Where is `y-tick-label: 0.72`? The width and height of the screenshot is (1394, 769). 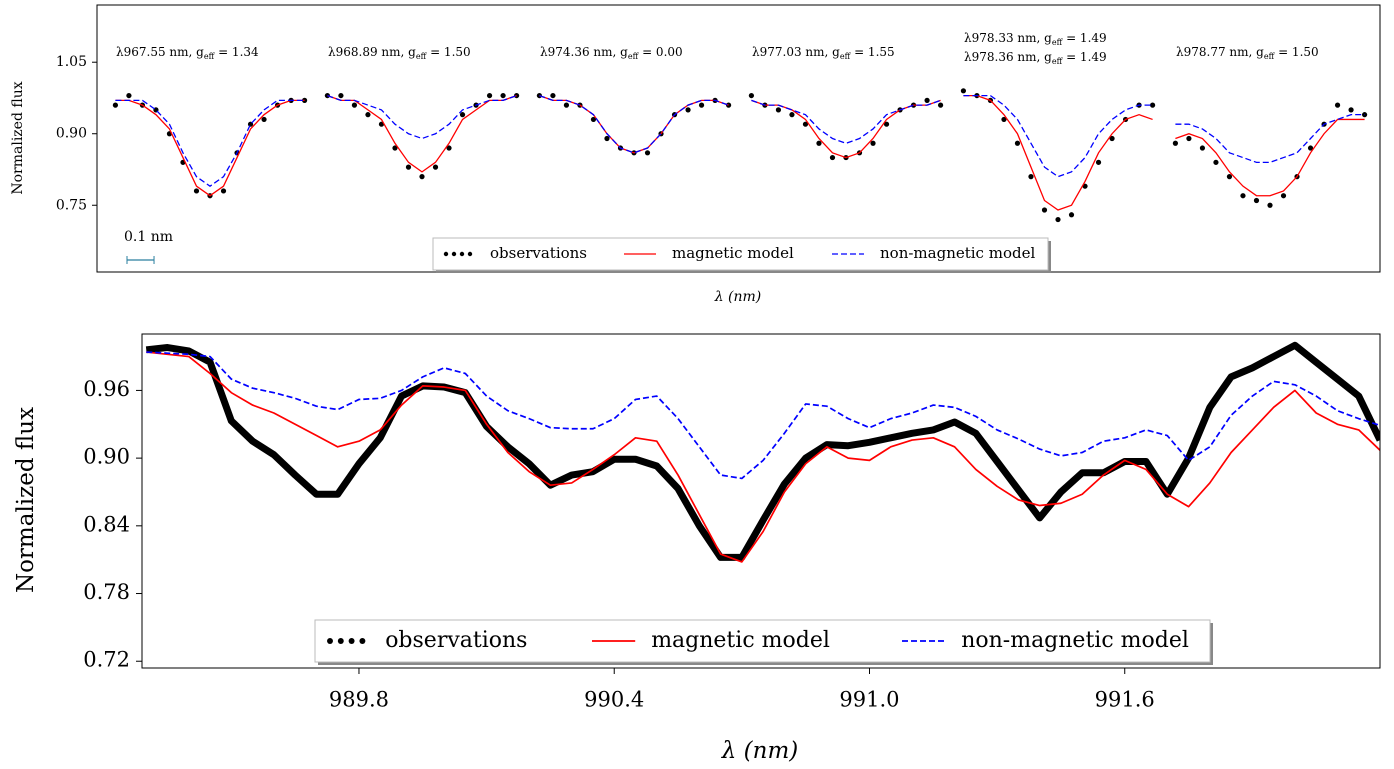 y-tick-label: 0.72 is located at coordinates (106, 660).